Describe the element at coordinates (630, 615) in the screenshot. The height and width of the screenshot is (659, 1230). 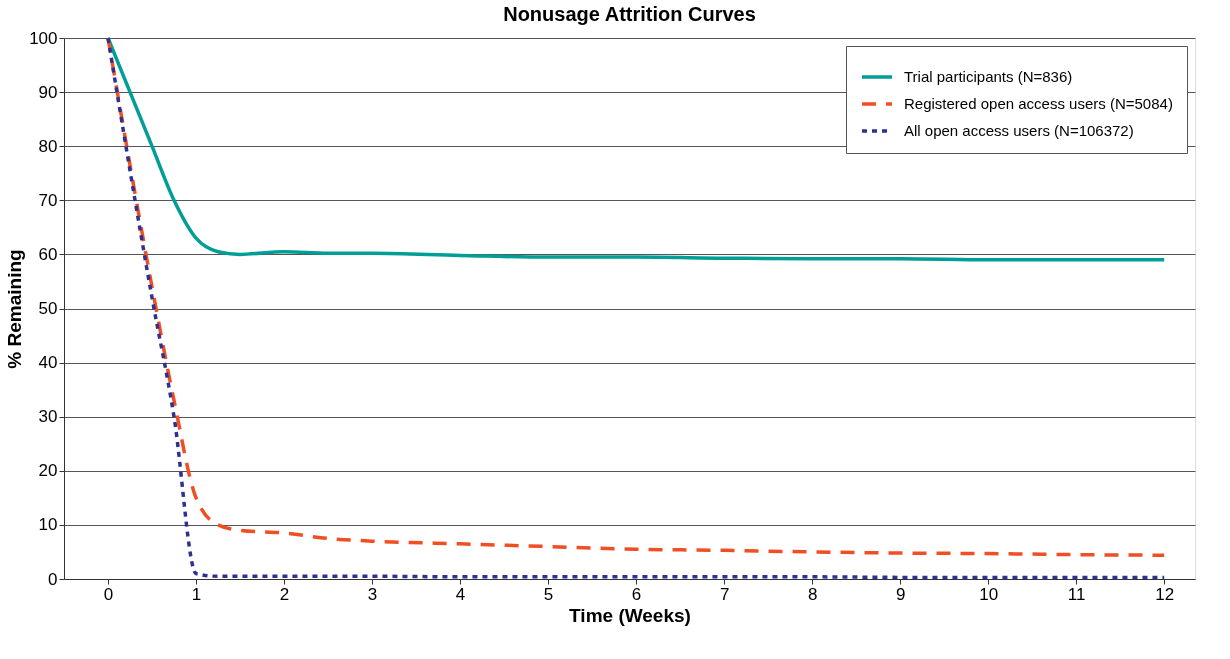
I see `x-axis-title: Time (Weeks)` at that location.